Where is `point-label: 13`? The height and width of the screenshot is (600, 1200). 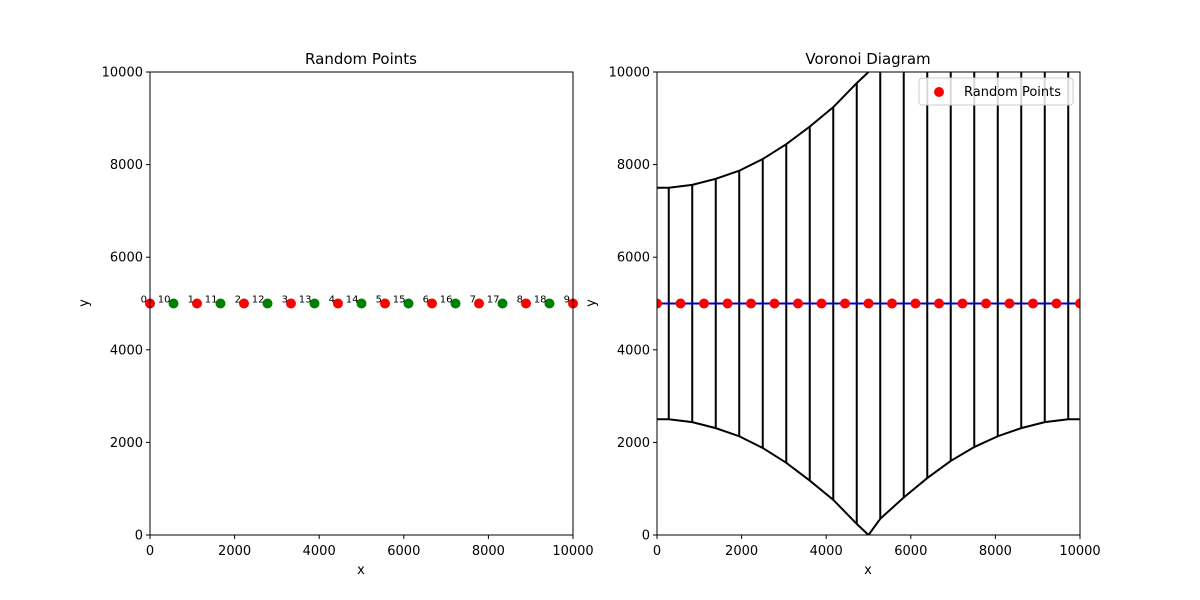
point-label: 13 is located at coordinates (305, 300).